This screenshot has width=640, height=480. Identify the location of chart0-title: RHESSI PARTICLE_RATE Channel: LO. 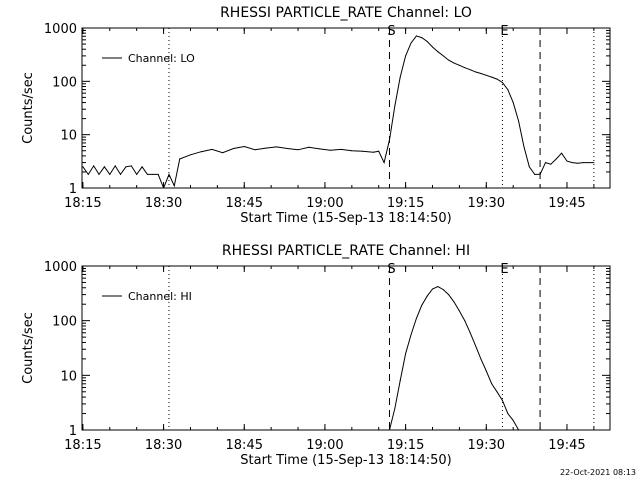
(346, 13).